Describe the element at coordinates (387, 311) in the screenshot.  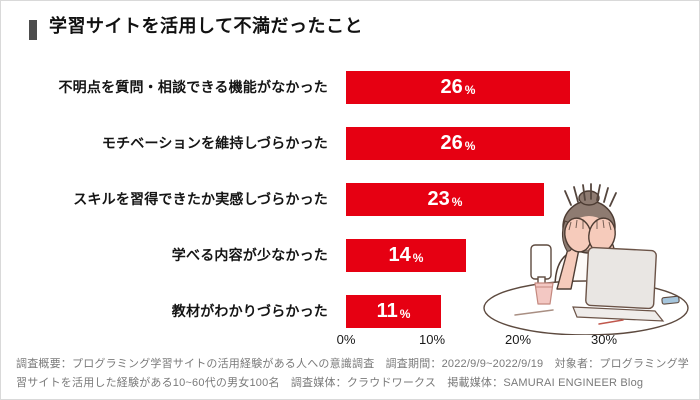
I see `bar-value: 11` at that location.